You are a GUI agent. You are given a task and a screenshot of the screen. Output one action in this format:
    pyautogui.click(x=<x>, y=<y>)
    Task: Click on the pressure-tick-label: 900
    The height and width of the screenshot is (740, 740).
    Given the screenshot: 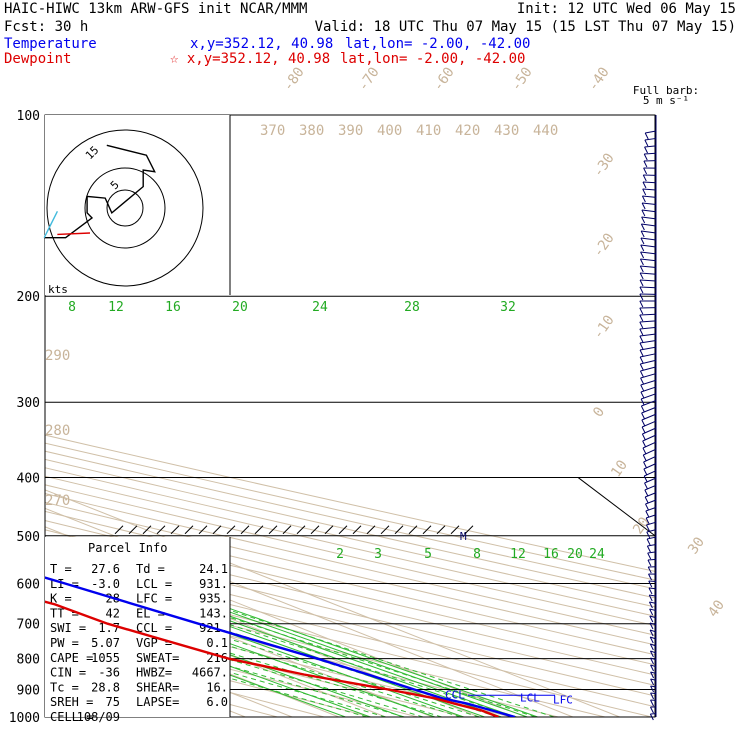 What is the action you would take?
    pyautogui.click(x=28, y=690)
    